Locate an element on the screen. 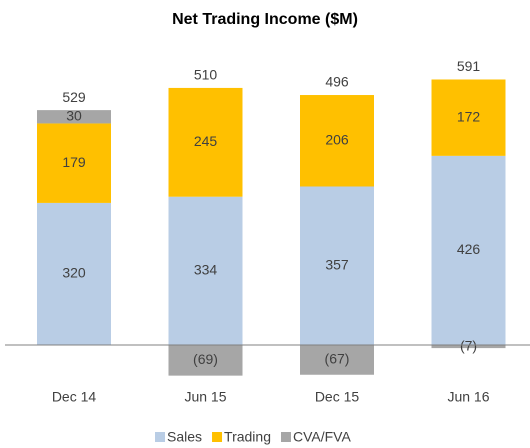 This screenshot has height=448, width=530. data-label: 320 is located at coordinates (74, 273).